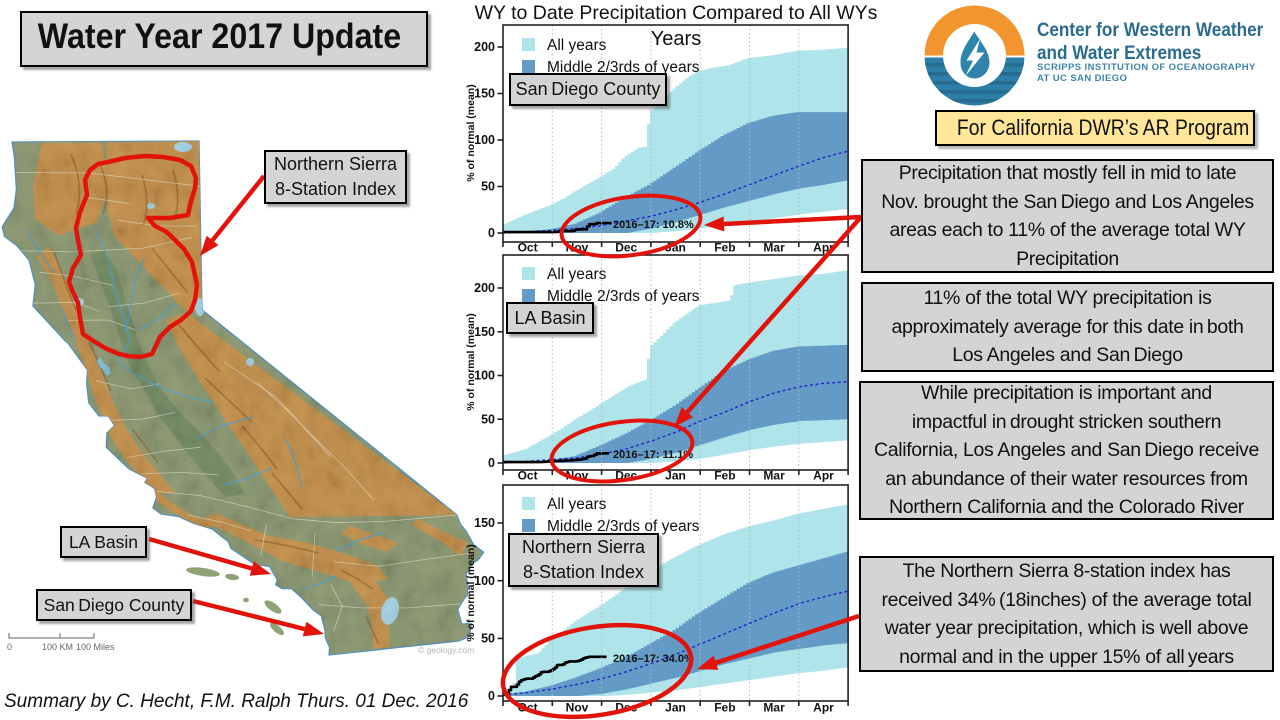 The image size is (1280, 720). What do you see at coordinates (653, 455) in the screenshot?
I see `svg-text: 2016–17: 11.1%` at bounding box center [653, 455].